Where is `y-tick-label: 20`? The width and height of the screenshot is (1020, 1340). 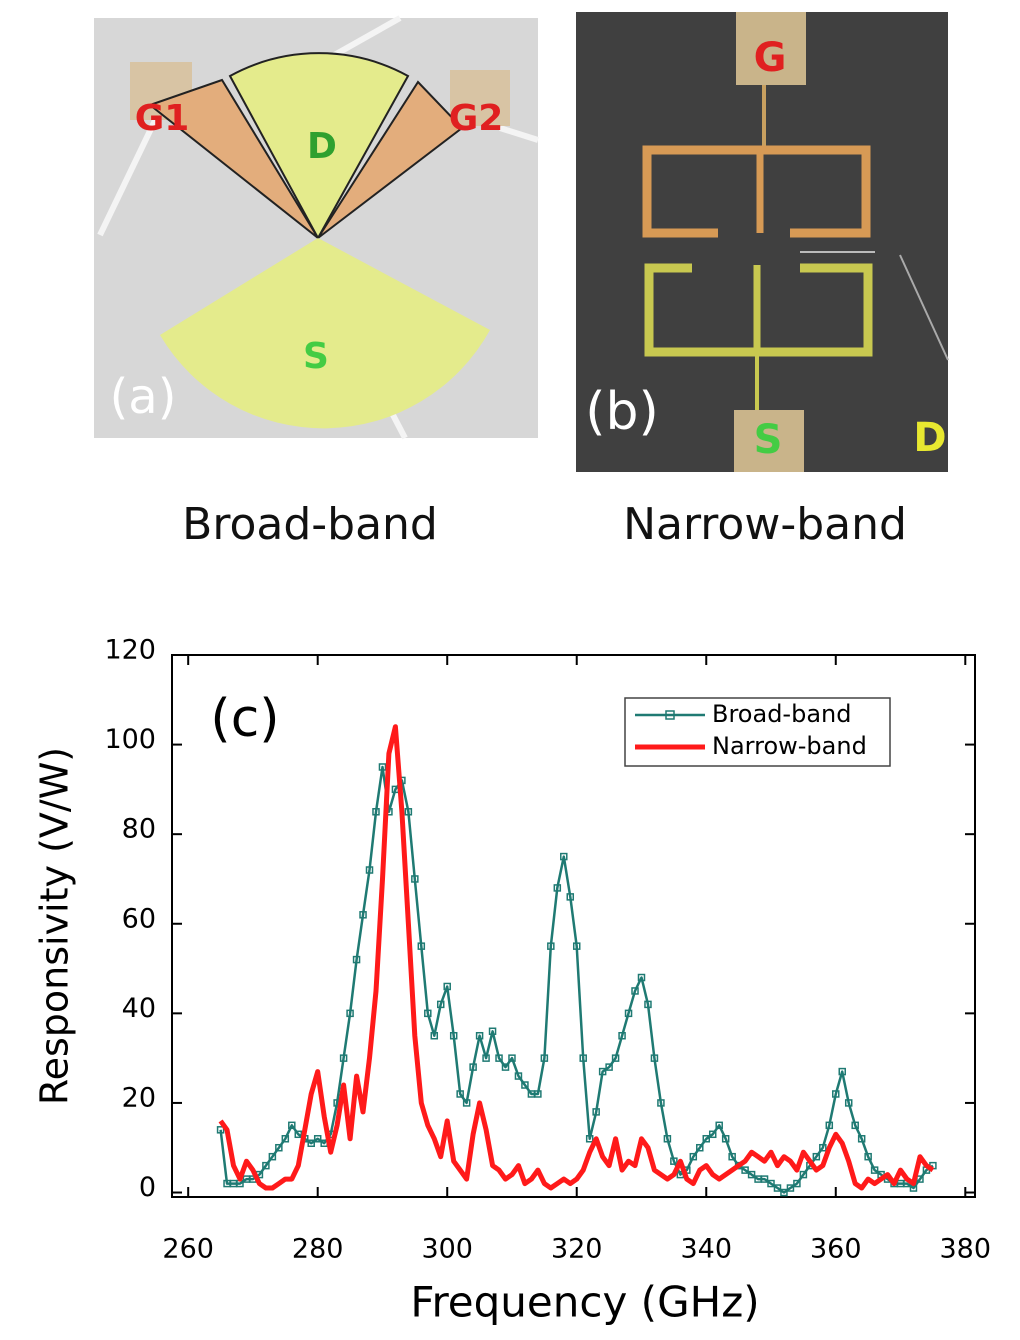
y-tick-label: 20 is located at coordinates (139, 1097).